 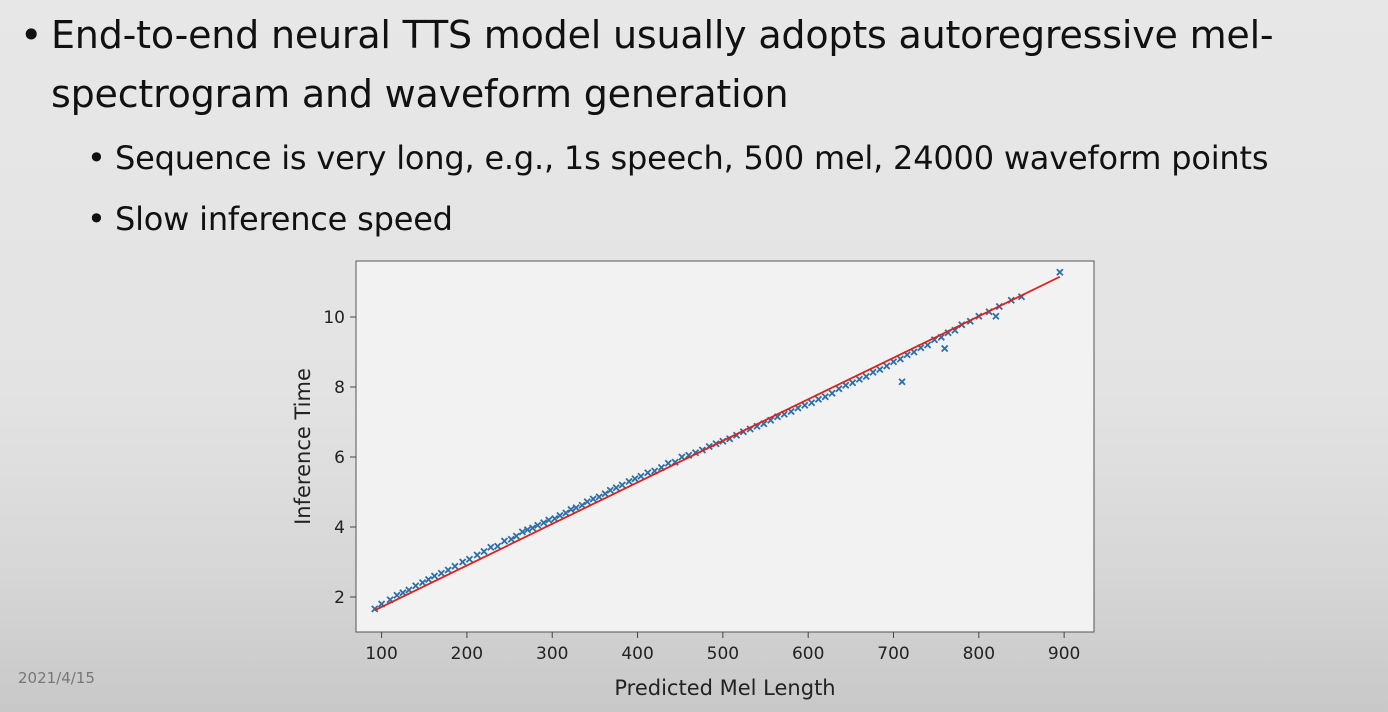 I want to click on y-tick-label: 10, so click(x=334, y=318).